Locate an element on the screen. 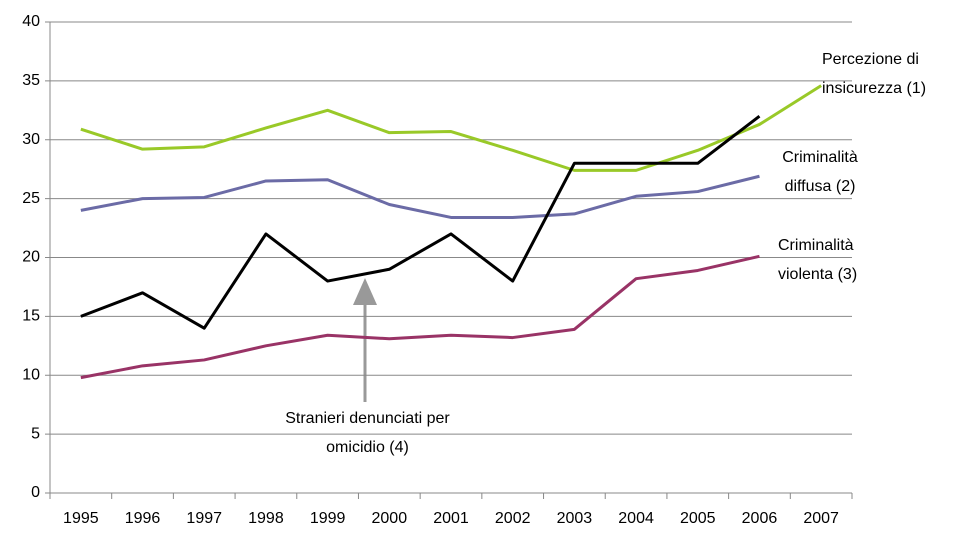 The image size is (962, 533). x-tick-label: 2007 is located at coordinates (821, 518).